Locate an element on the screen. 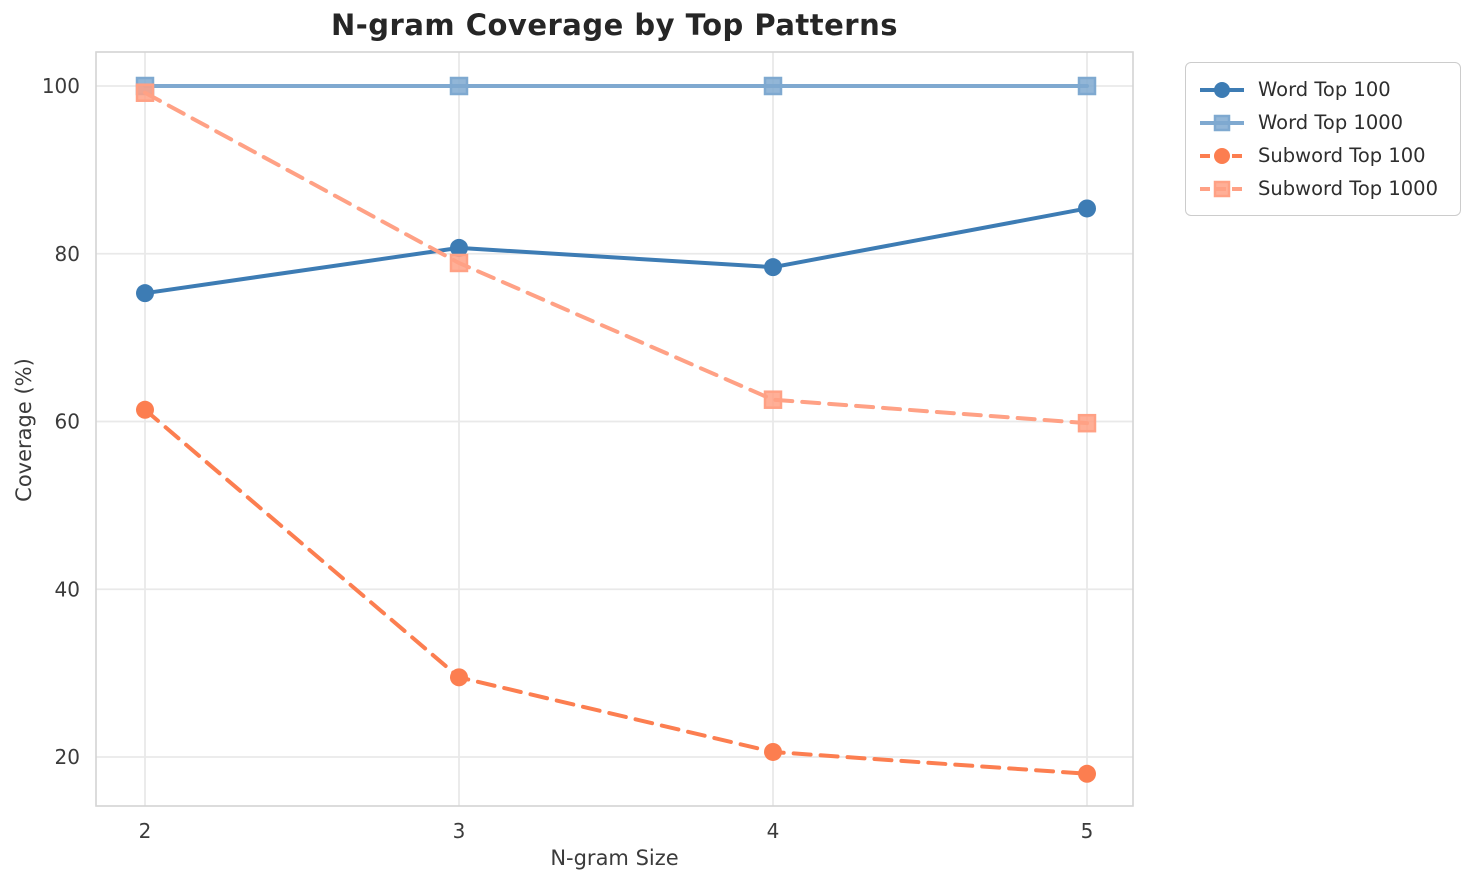 The image size is (1478, 885). legend-entry-2: Subword Top 100 is located at coordinates (1321, 155).